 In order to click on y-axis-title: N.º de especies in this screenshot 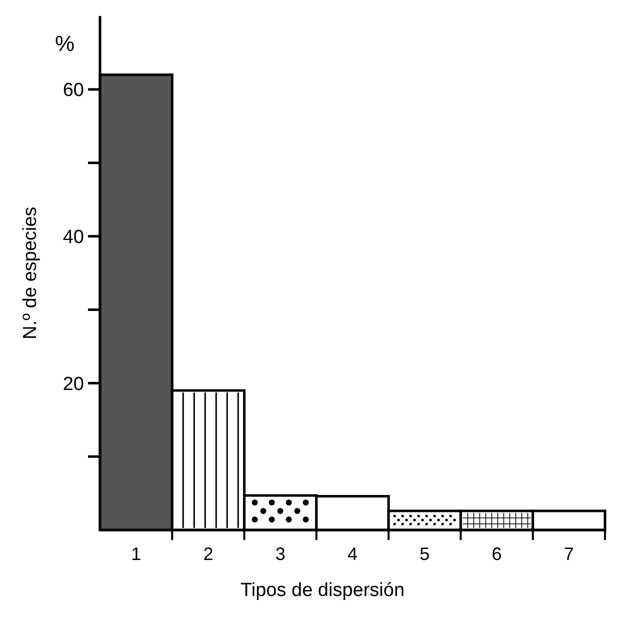, I will do `click(30, 273)`.